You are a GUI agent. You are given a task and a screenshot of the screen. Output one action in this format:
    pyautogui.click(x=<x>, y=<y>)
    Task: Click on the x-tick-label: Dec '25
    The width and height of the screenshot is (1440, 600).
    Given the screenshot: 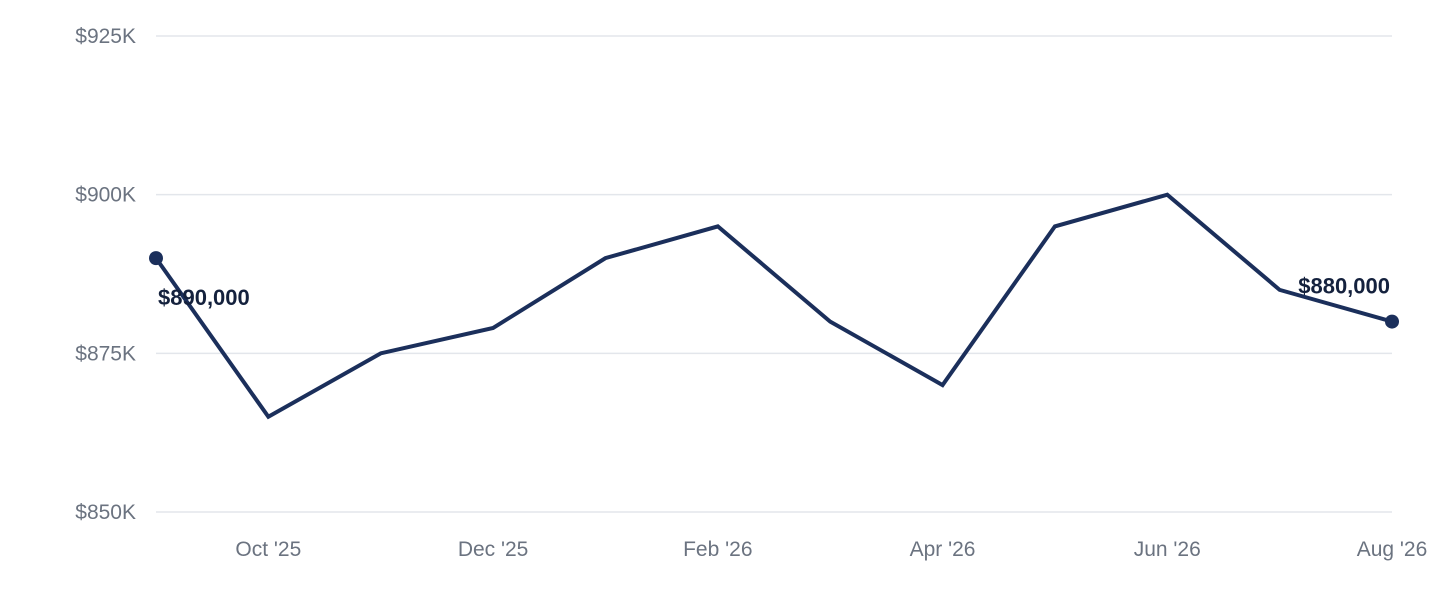 What is the action you would take?
    pyautogui.click(x=493, y=549)
    